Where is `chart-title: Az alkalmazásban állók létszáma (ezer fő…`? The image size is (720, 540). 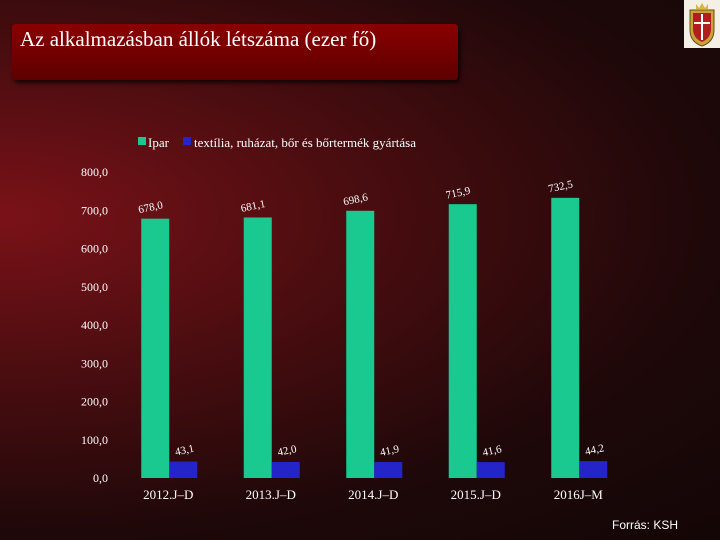 chart-title: Az alkalmazásban állók létszáma (ezer fő… is located at coordinates (198, 39).